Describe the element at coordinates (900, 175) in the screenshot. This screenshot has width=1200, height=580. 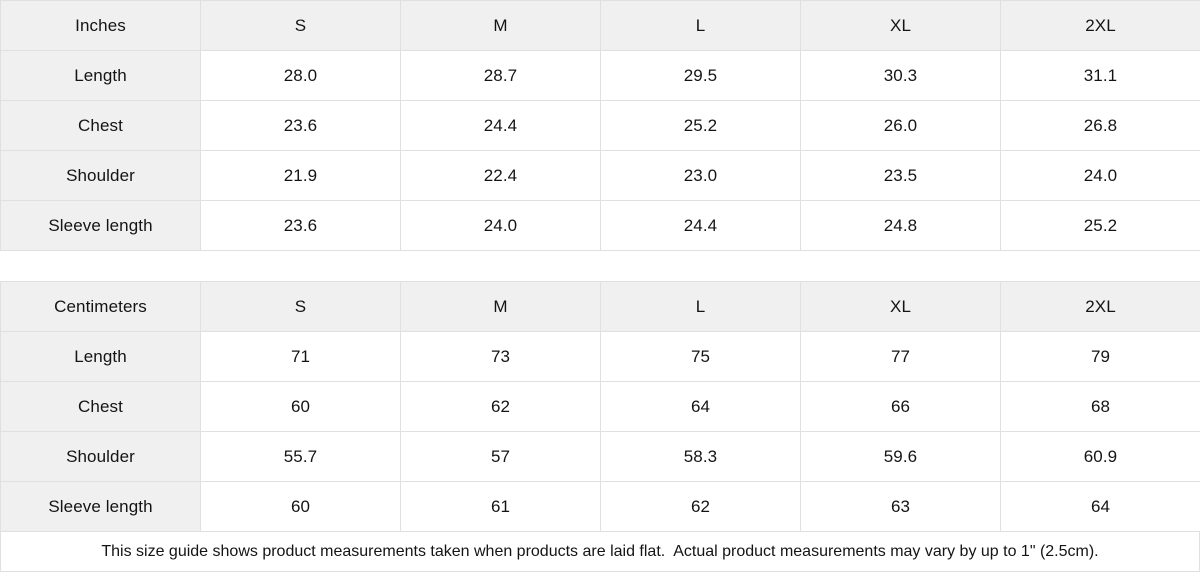
I see `measurement-value-cell: 23.5` at that location.